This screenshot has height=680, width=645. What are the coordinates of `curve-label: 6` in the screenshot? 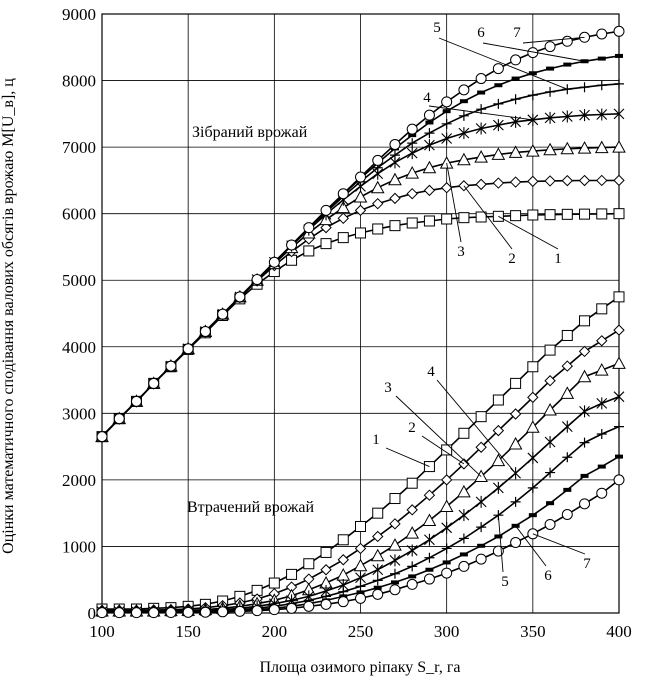 It's located at (481, 33).